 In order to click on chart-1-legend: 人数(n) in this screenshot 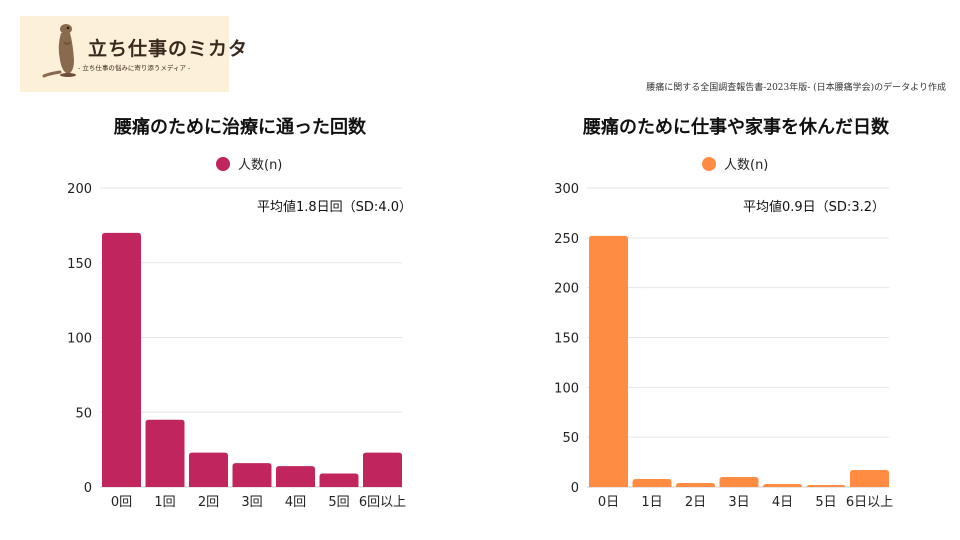, I will do `click(249, 163)`.